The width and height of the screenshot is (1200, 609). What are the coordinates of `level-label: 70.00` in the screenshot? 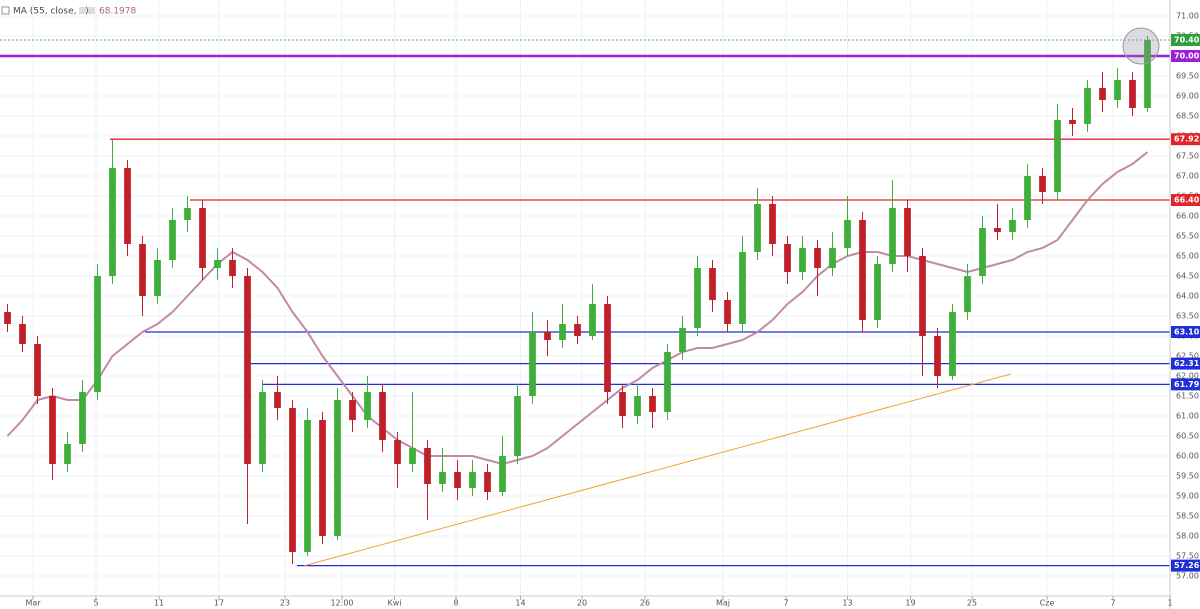 It's located at (1187, 56).